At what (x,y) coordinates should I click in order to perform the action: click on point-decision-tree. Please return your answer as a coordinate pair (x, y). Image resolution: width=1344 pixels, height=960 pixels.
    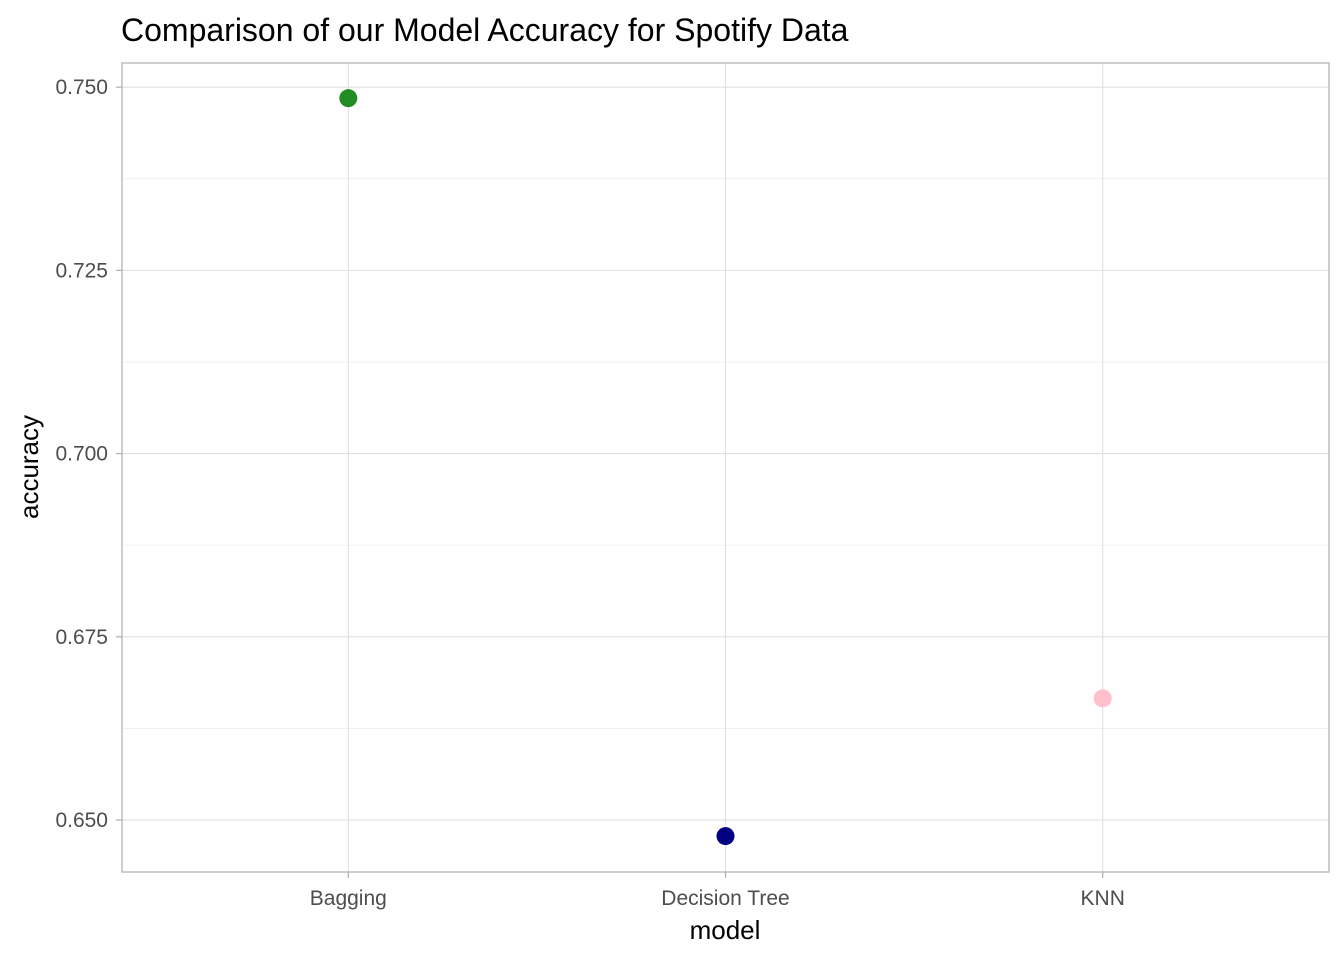
    Looking at the image, I should click on (725, 836).